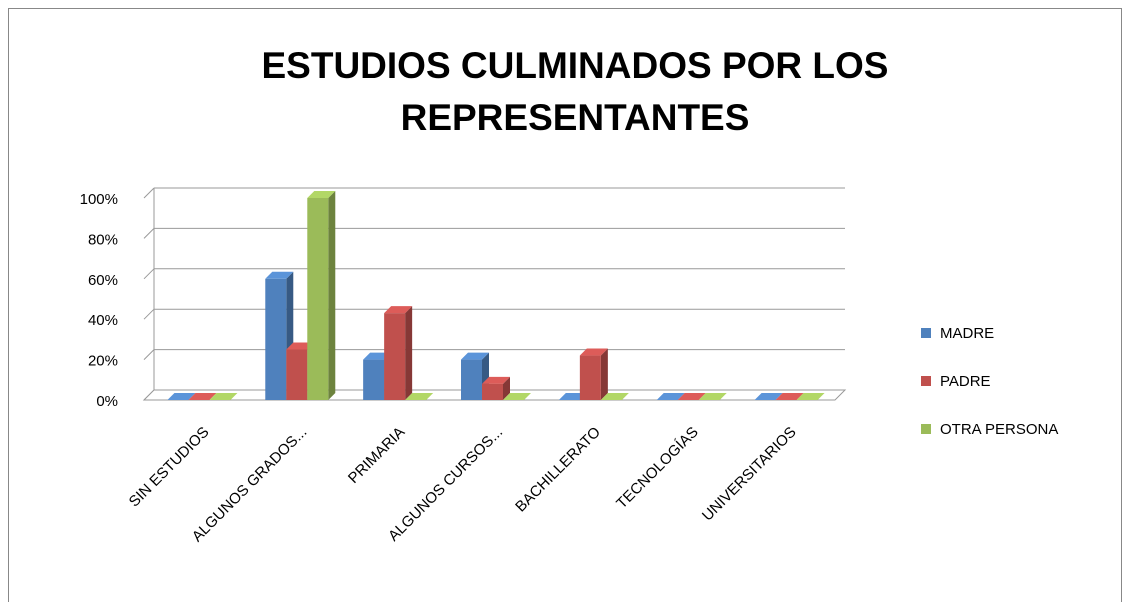 The height and width of the screenshot is (602, 1130). I want to click on x-tick-label: UNIVERSITARIOS, so click(749, 474).